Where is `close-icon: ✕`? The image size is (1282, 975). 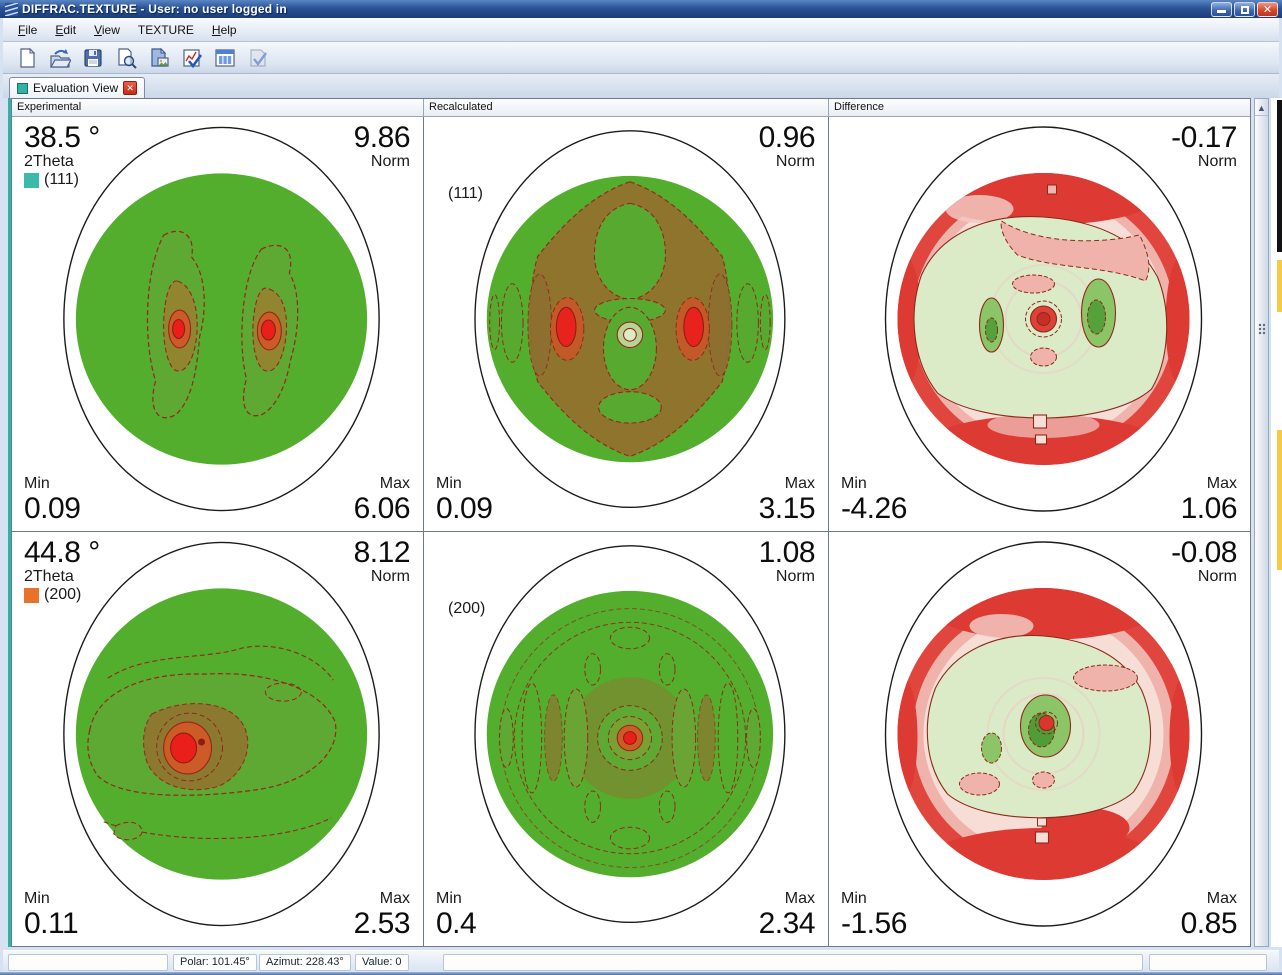 close-icon: ✕ is located at coordinates (1267, 9).